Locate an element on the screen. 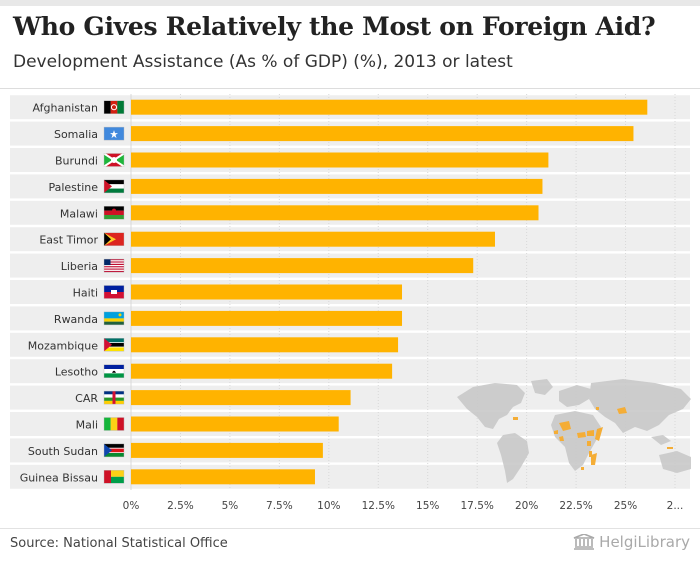 The height and width of the screenshot is (568, 700). bar-haiti is located at coordinates (267, 292).